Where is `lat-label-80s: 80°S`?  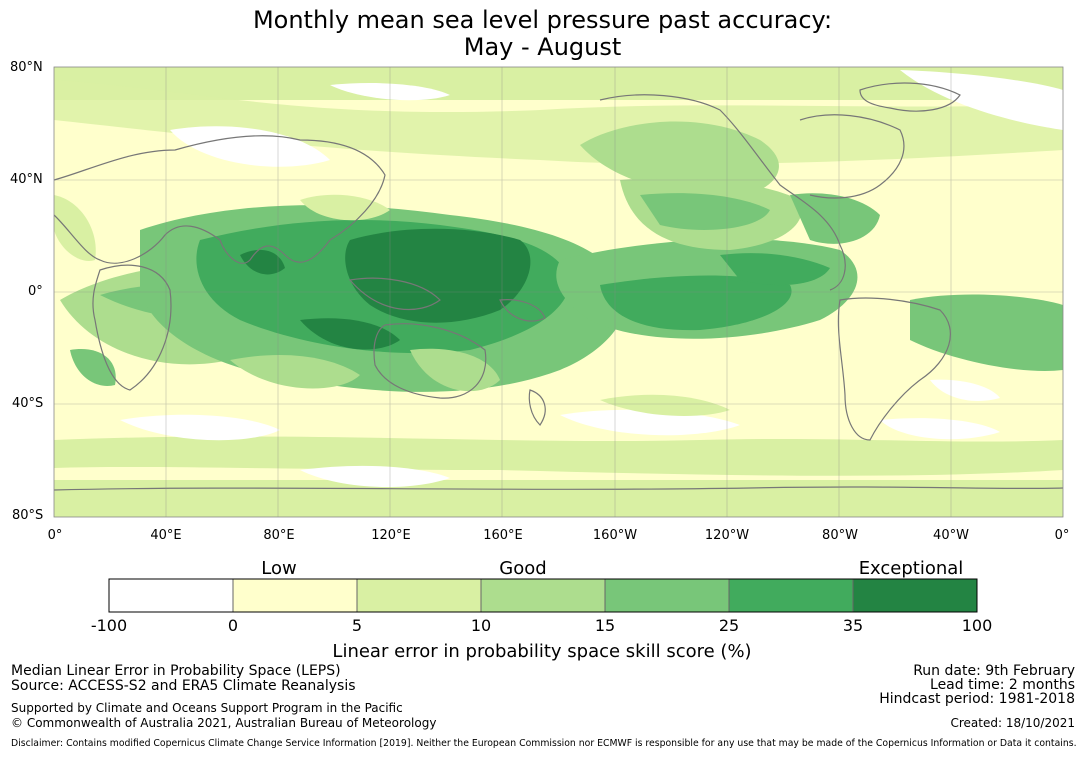
lat-label-80s: 80°S is located at coordinates (28, 515).